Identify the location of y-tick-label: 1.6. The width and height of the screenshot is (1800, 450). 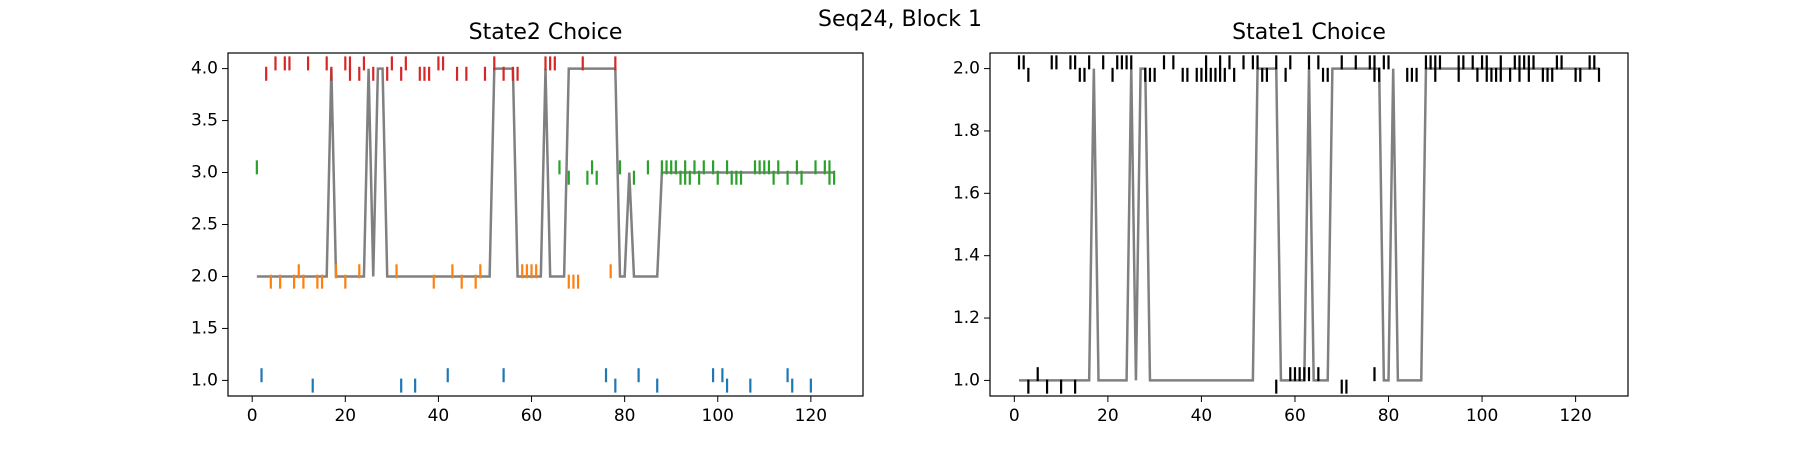
(966, 193).